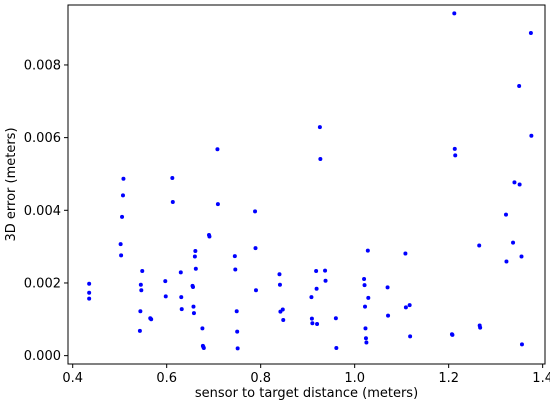 The height and width of the screenshot is (403, 550). Describe the element at coordinates (42, 65) in the screenshot. I see `y-tick-label: 0.008` at that location.